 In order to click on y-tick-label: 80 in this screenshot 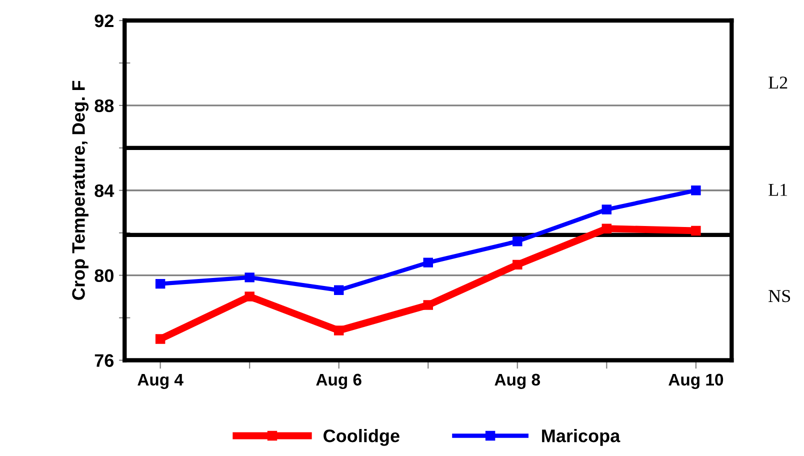, I will do `click(104, 275)`.